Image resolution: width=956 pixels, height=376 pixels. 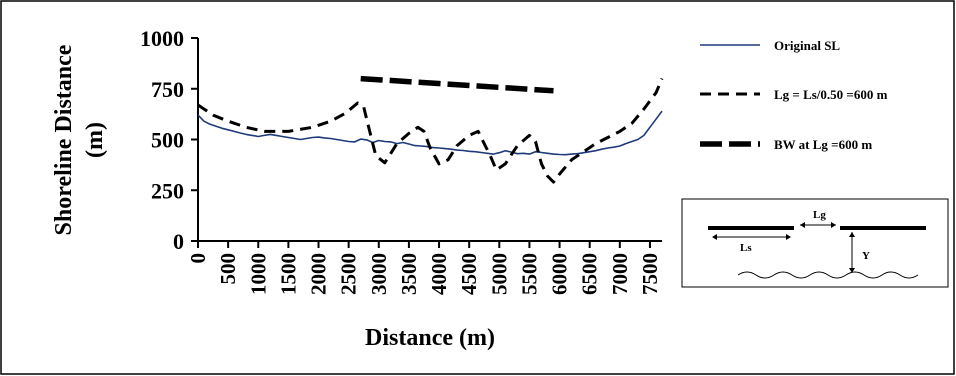 I want to click on inset-label: Ls, so click(x=746, y=248).